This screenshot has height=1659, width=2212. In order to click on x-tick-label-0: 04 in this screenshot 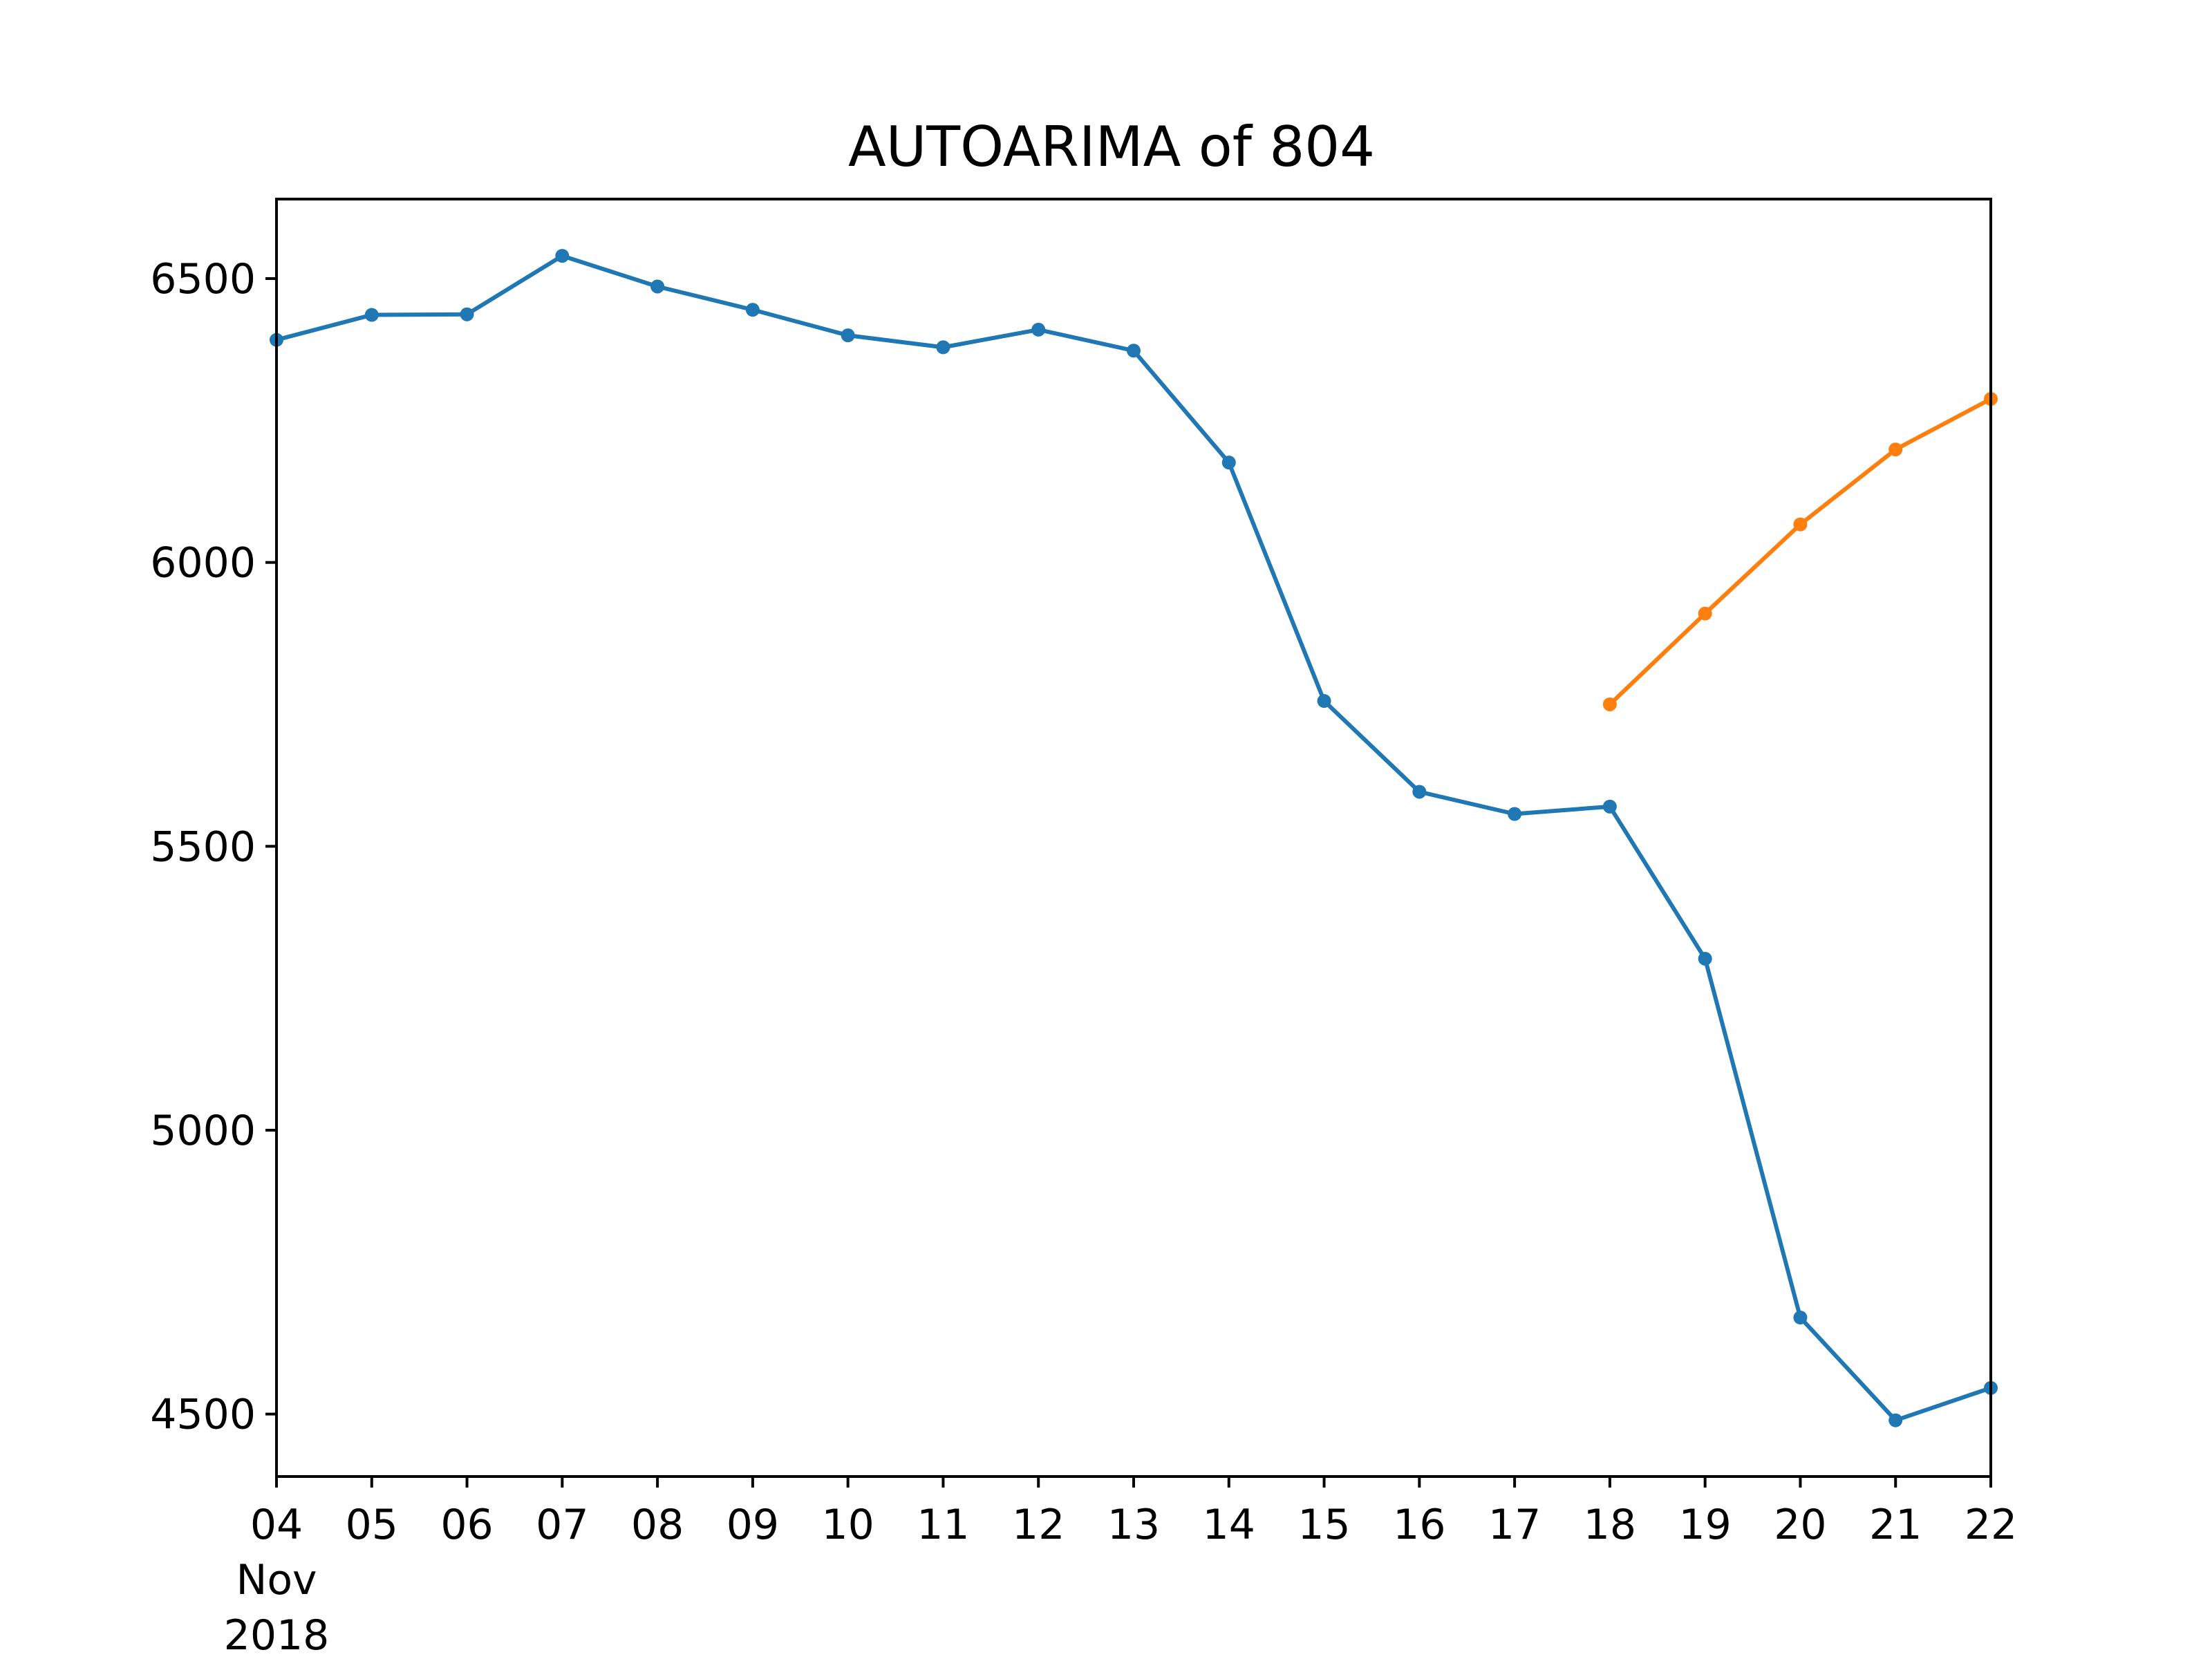, I will do `click(276, 1525)`.